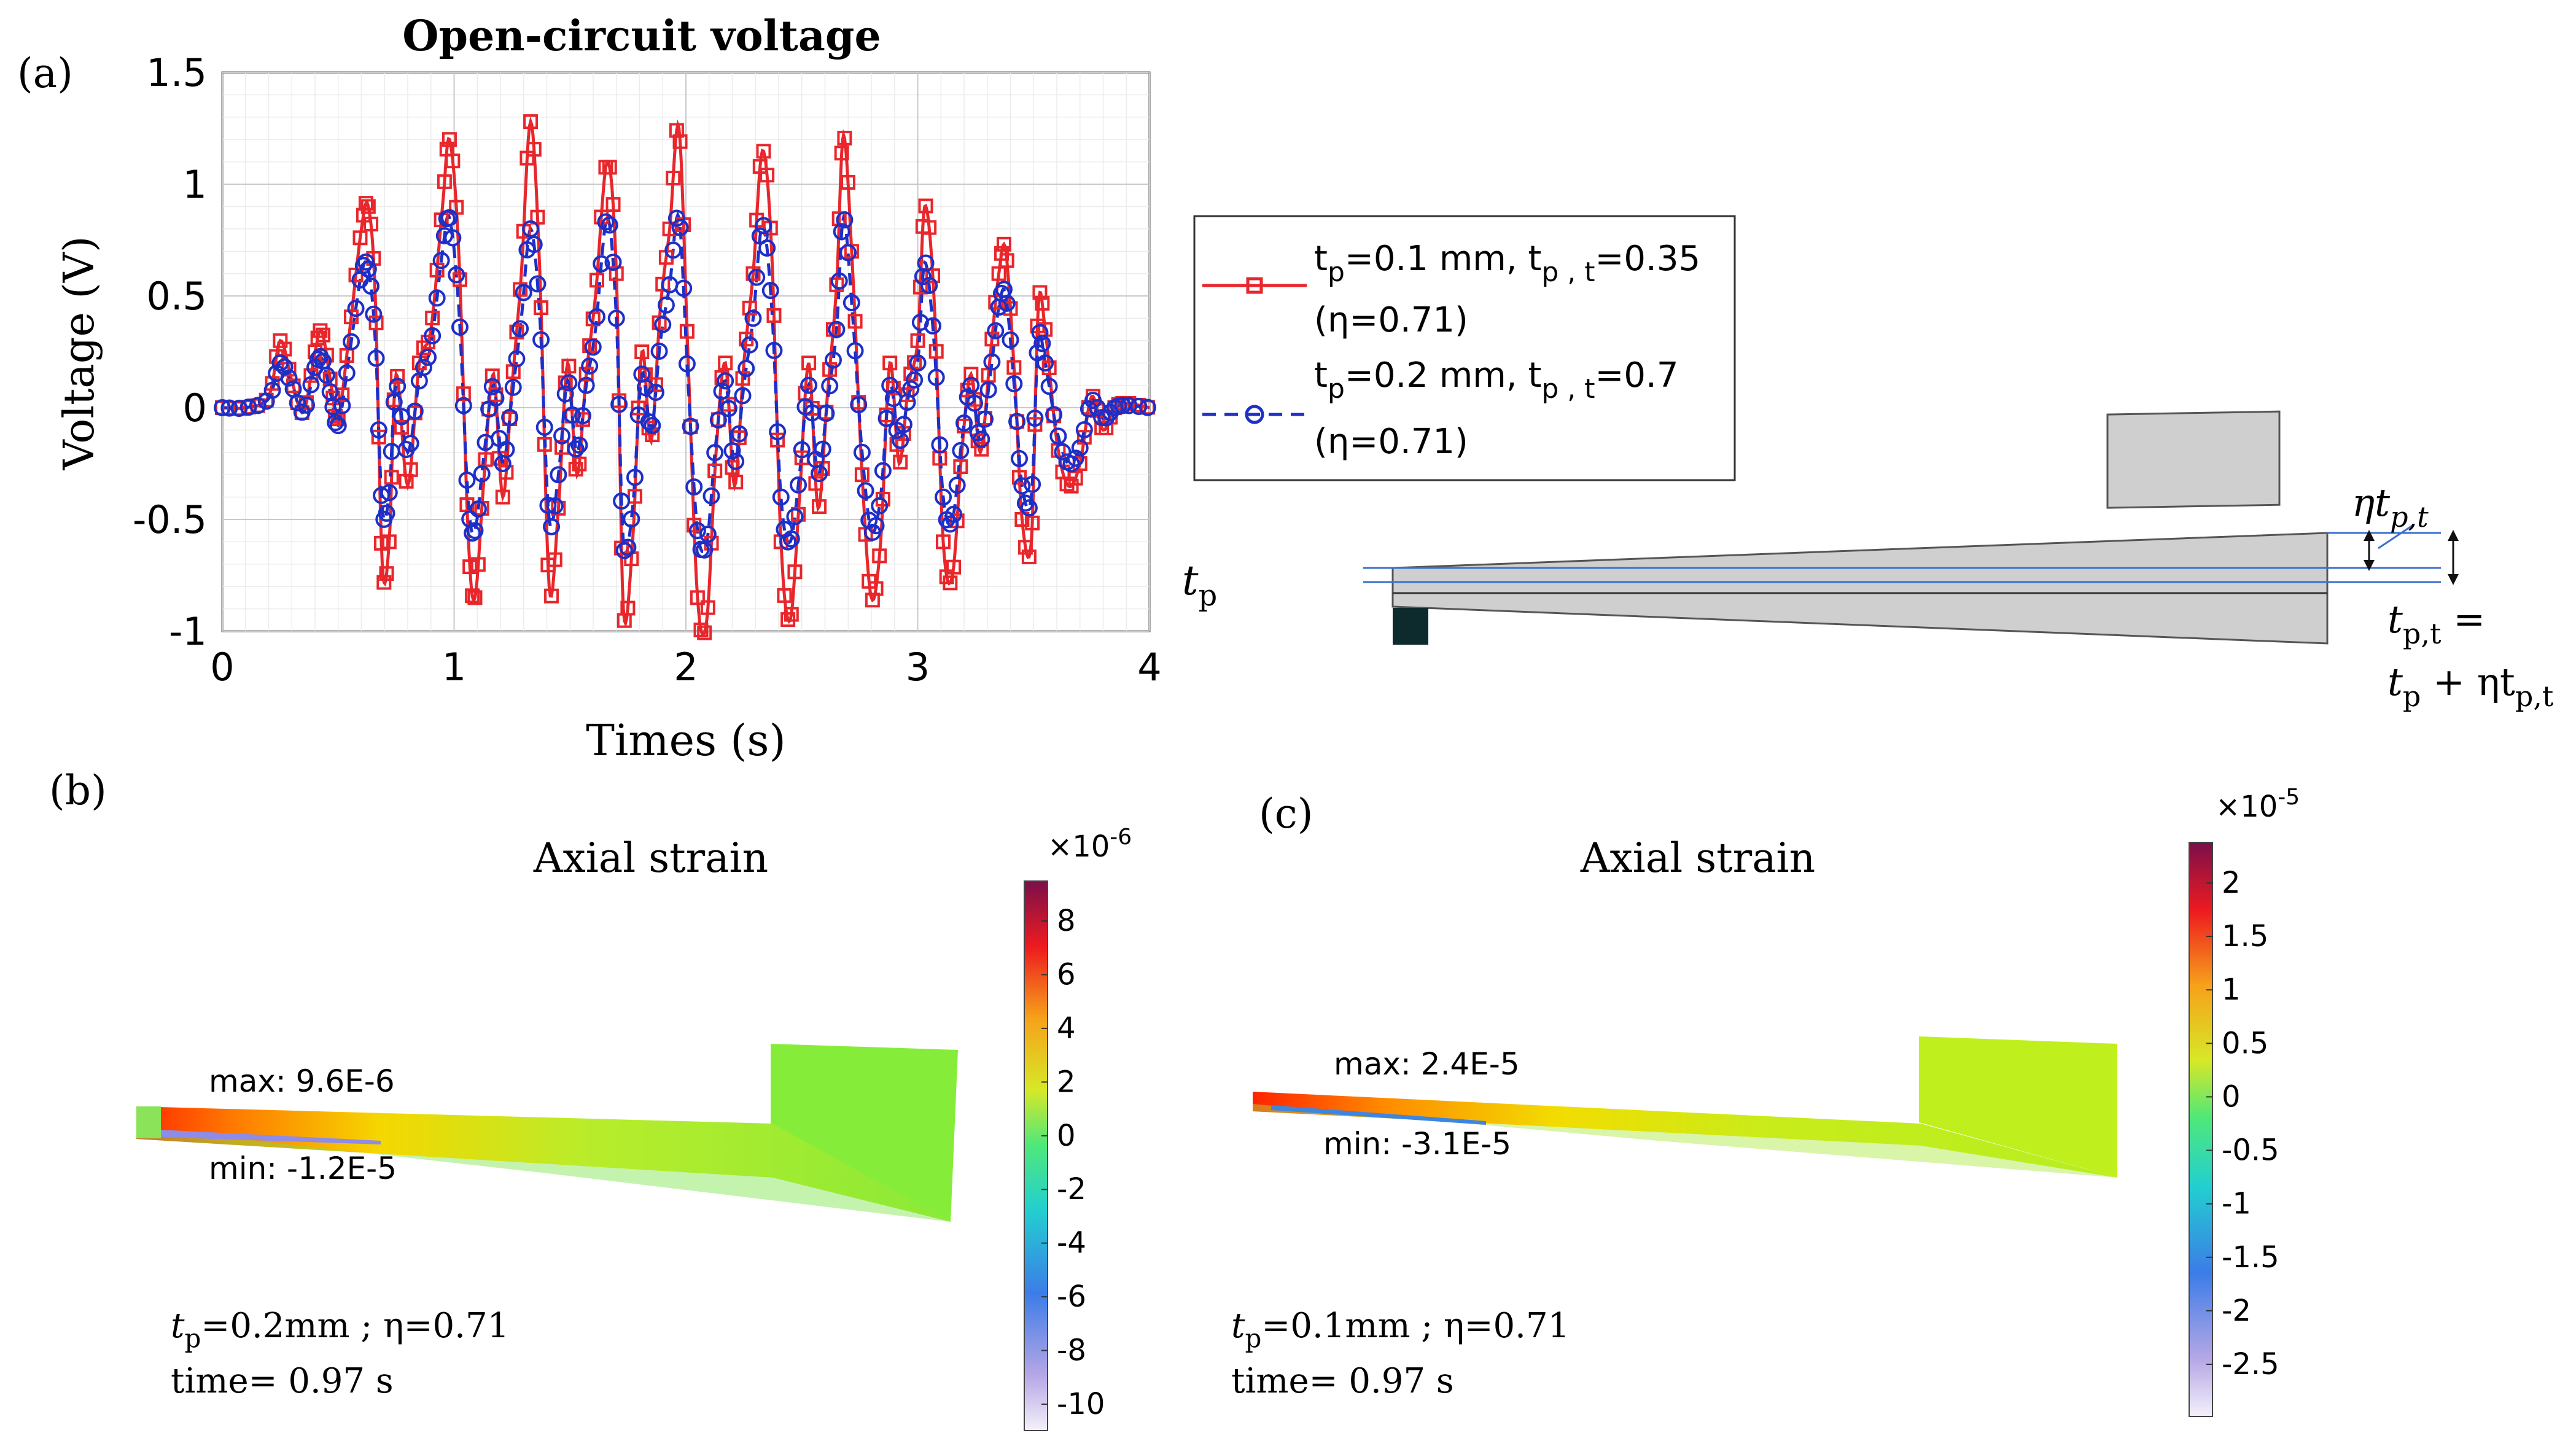 The image size is (2576, 1449). I want to click on eta-pointer, so click(2396, 537).